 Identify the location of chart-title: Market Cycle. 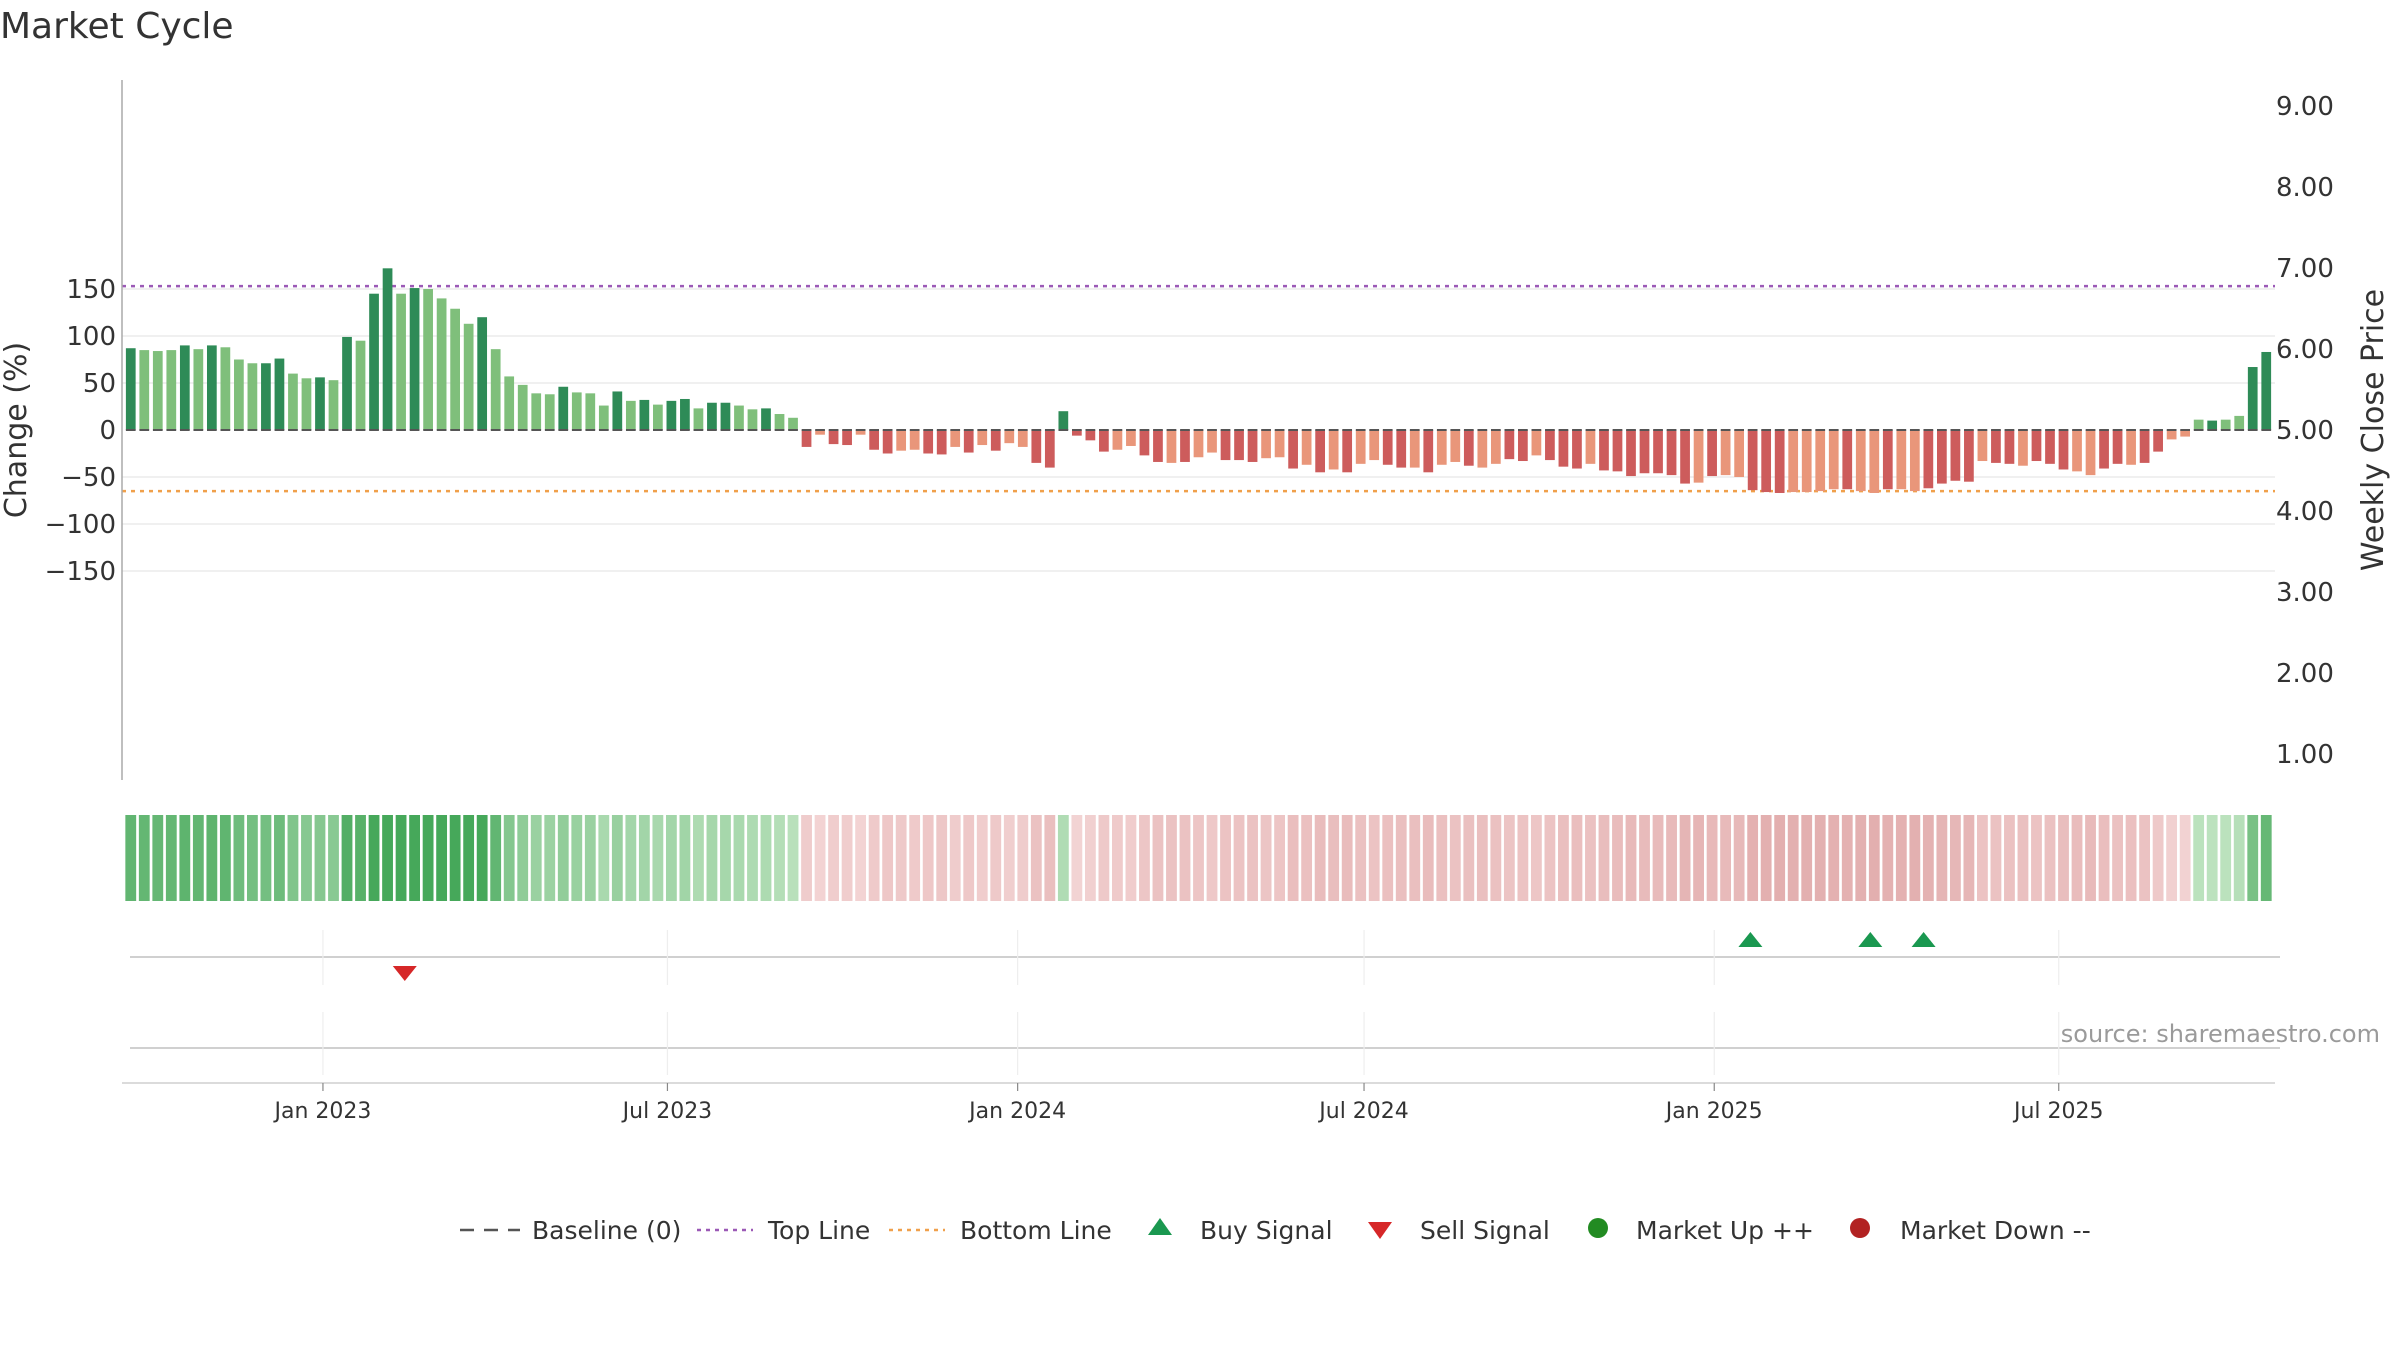
(117, 26).